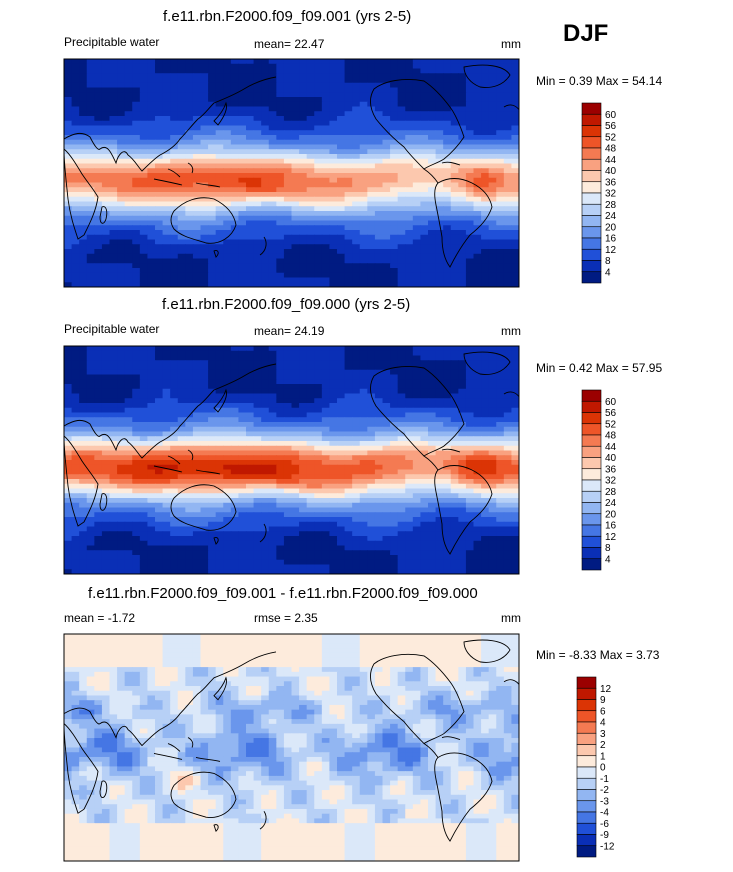  I want to click on panel3-minmax: Min = -8.33 Max = 3.73, so click(597, 655).